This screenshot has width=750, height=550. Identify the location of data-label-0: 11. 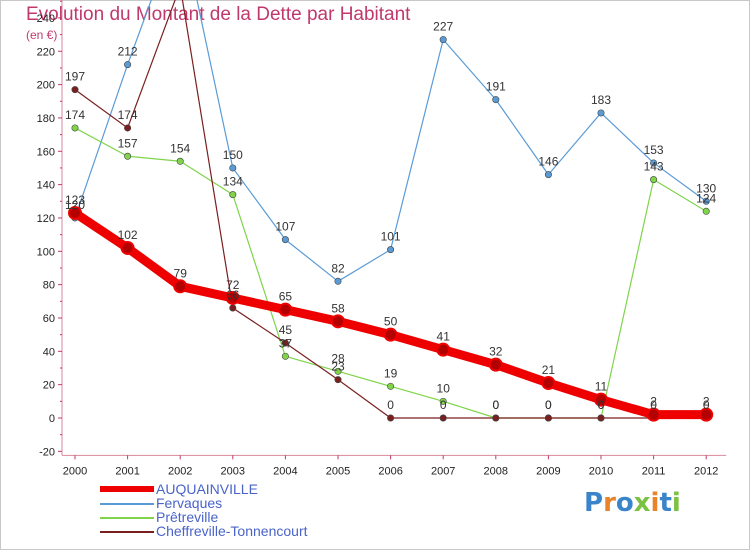
(601, 387).